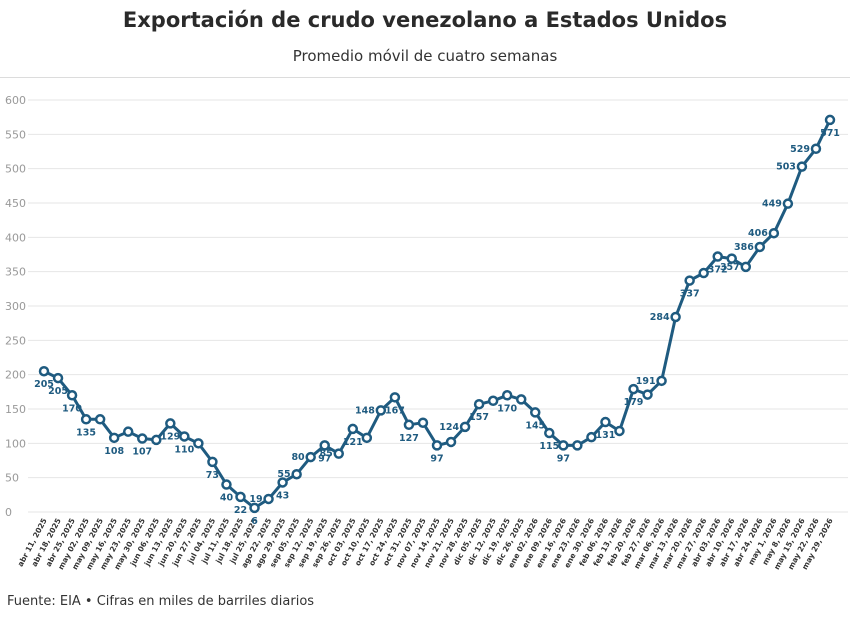 The image size is (850, 618). Describe the element at coordinates (353, 442) in the screenshot. I see `data-label: 121` at that location.